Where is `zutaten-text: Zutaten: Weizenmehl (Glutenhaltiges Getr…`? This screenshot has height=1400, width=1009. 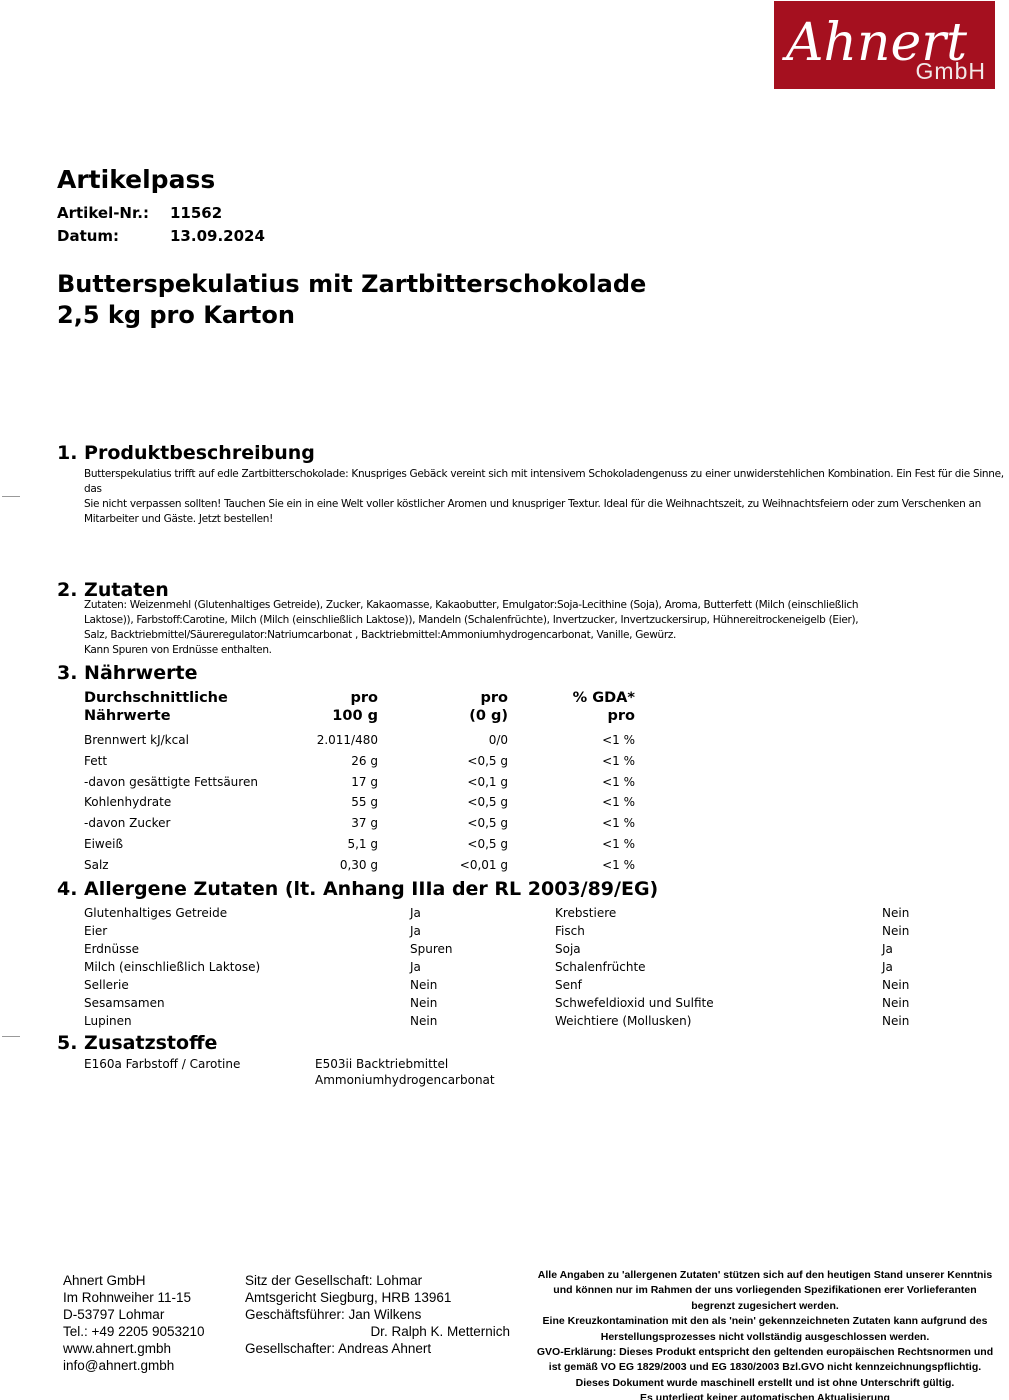
zutaten-text: Zutaten: Weizenmehl (Glutenhaltiges Getr… is located at coordinates (471, 627).